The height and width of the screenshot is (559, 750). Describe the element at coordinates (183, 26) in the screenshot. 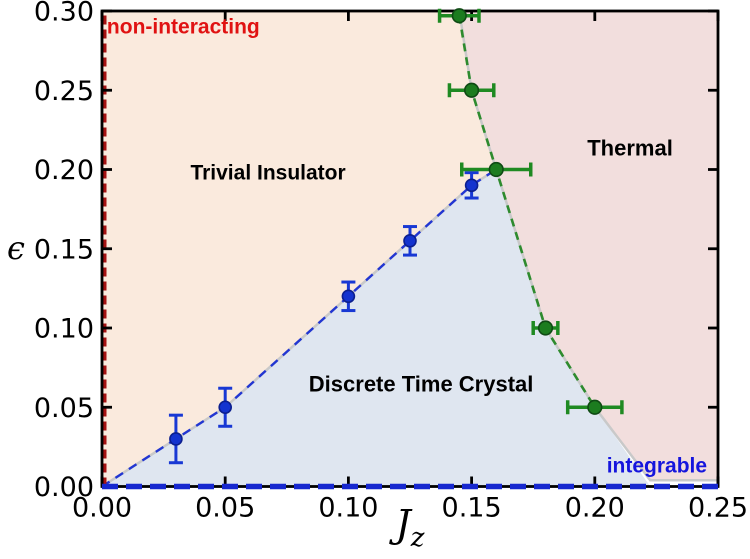

I see `label-non-interacting: non-interacting` at that location.